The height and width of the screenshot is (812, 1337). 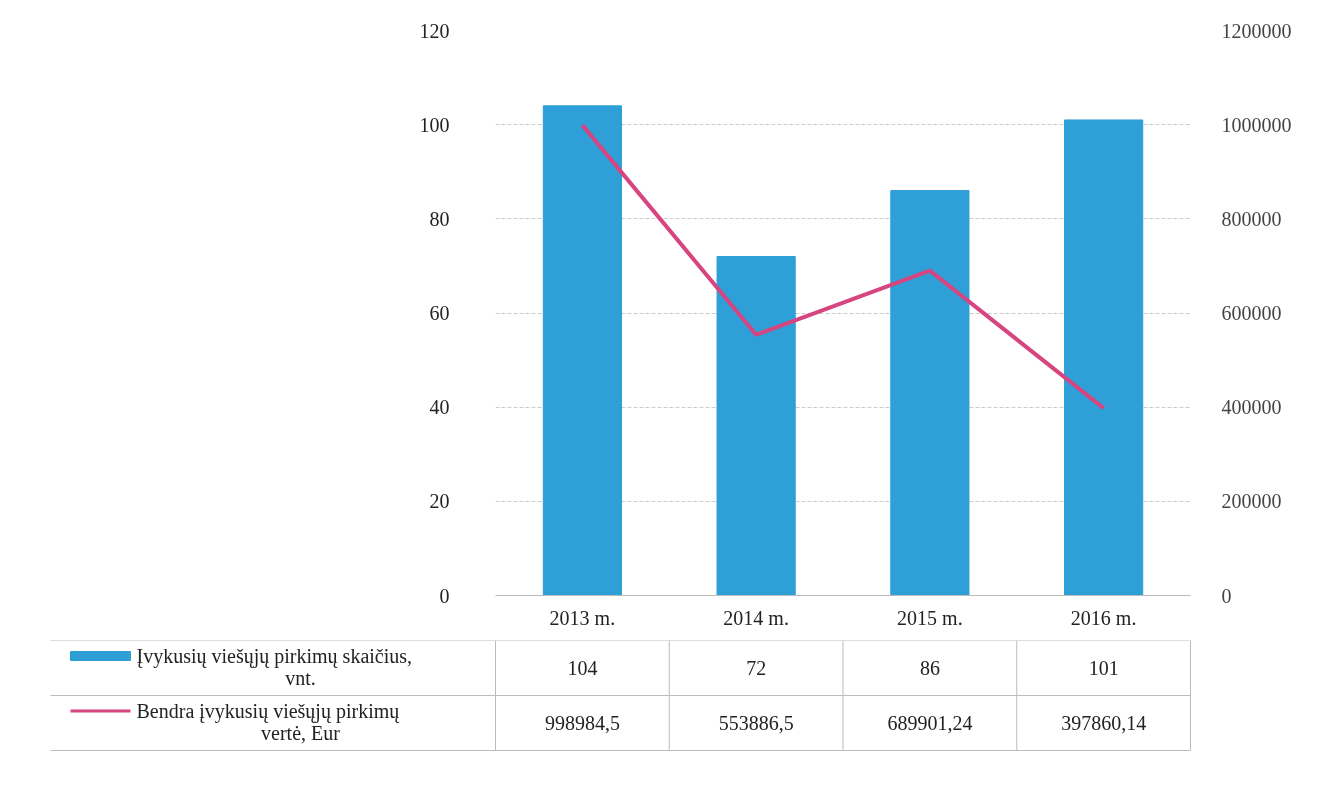 What do you see at coordinates (439, 407) in the screenshot?
I see `y-tick-label: 40` at bounding box center [439, 407].